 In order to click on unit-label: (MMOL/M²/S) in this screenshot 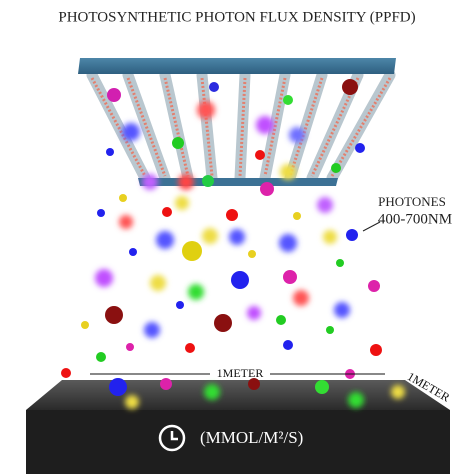, I will do `click(251, 437)`.